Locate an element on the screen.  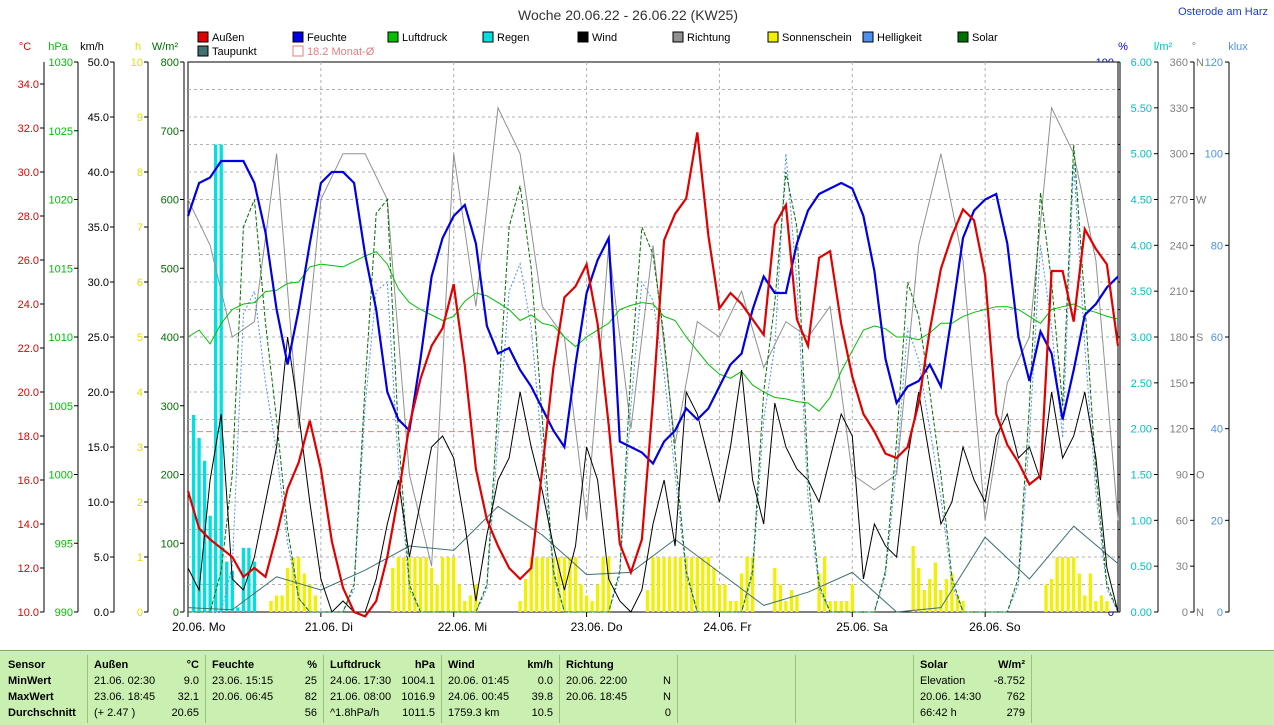
stats-wind-unit: km/h is located at coordinates (540, 665).